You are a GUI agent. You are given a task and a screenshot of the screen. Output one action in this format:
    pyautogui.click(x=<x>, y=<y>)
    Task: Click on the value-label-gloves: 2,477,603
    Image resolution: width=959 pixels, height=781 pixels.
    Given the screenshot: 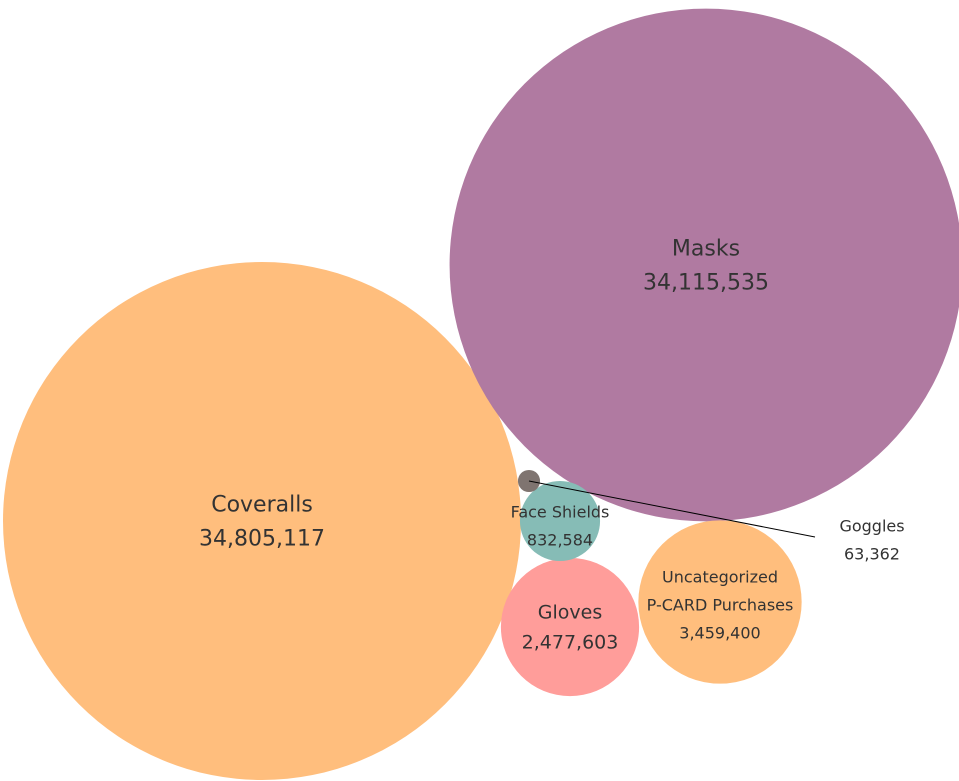 What is the action you would take?
    pyautogui.click(x=570, y=643)
    